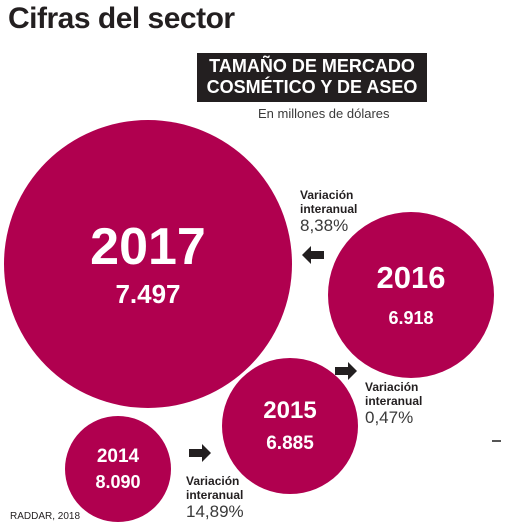 Image resolution: width=505 pixels, height=531 pixels. I want to click on variation-label-2016-2017: Variación interanual 8,38%, so click(328, 212).